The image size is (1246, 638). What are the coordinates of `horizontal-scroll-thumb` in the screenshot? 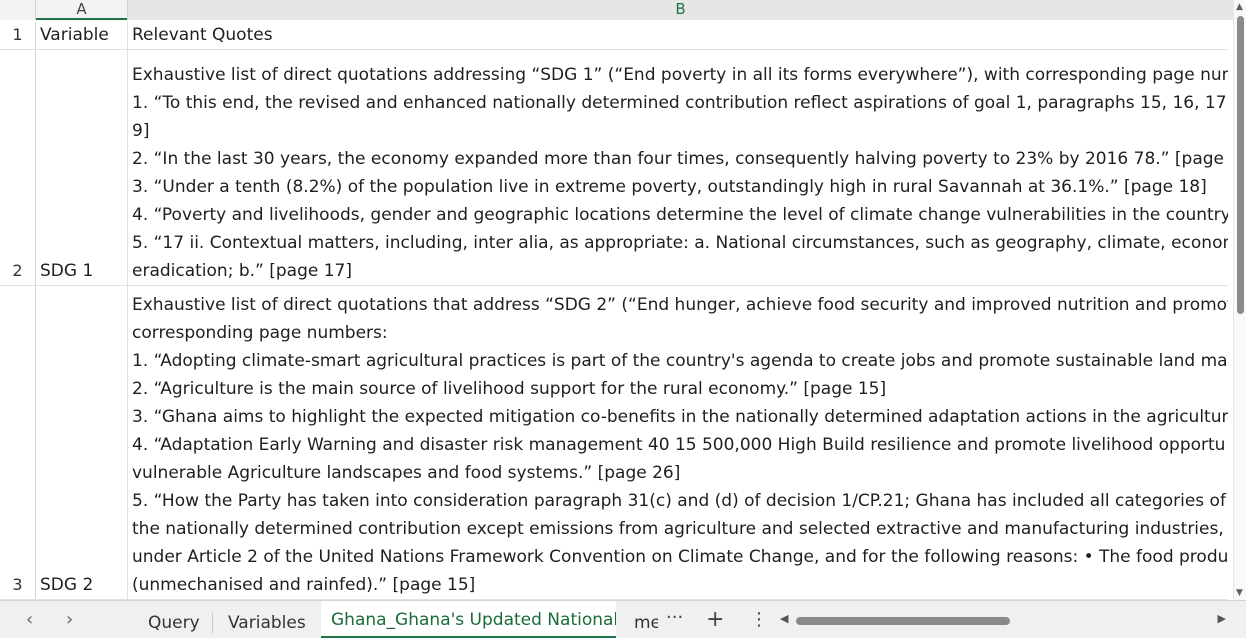 It's located at (903, 621).